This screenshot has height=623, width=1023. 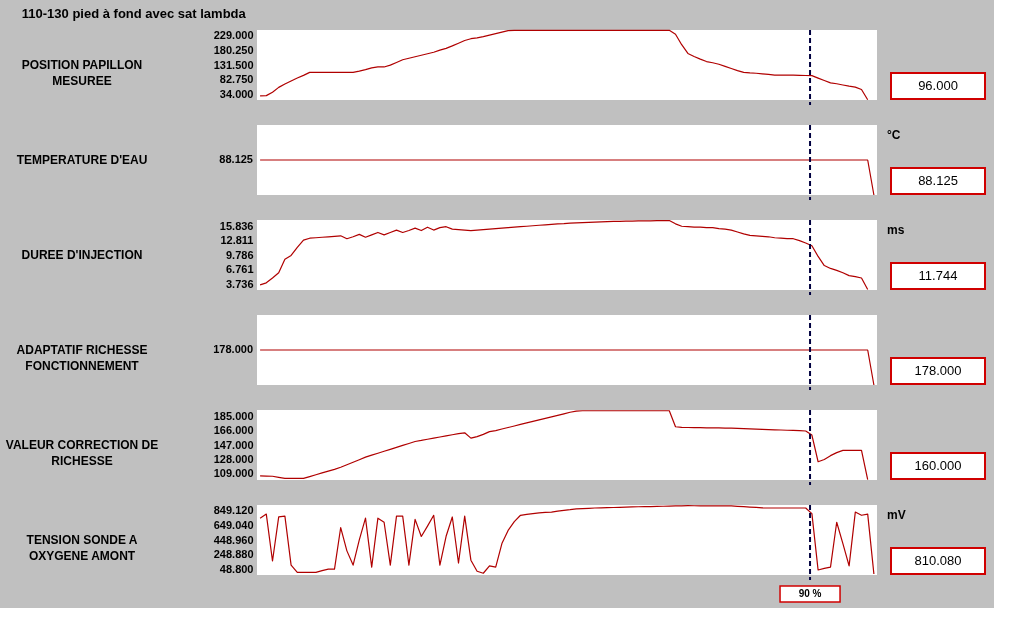 What do you see at coordinates (894, 135) in the screenshot?
I see `y2-axis-title: °C` at bounding box center [894, 135].